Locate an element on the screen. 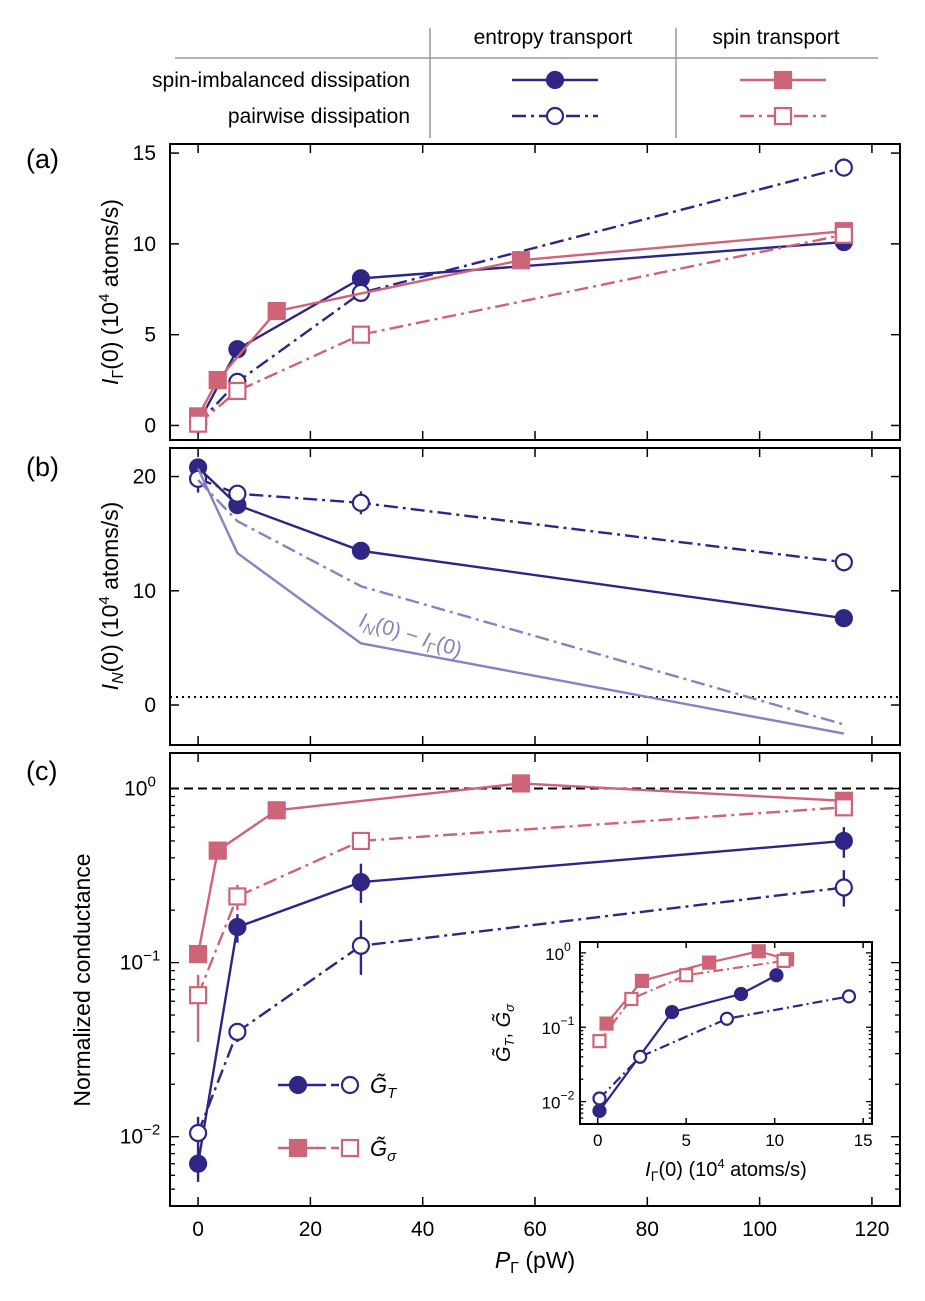  y-axis-label-b: IN(0) (104 atoms/s) is located at coordinates (111, 596).